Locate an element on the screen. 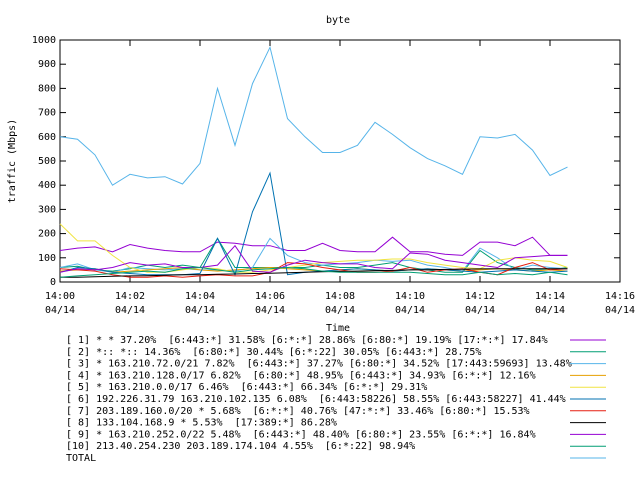 The height and width of the screenshot is (480, 640). x-tick-label: 14:16 is located at coordinates (620, 296).